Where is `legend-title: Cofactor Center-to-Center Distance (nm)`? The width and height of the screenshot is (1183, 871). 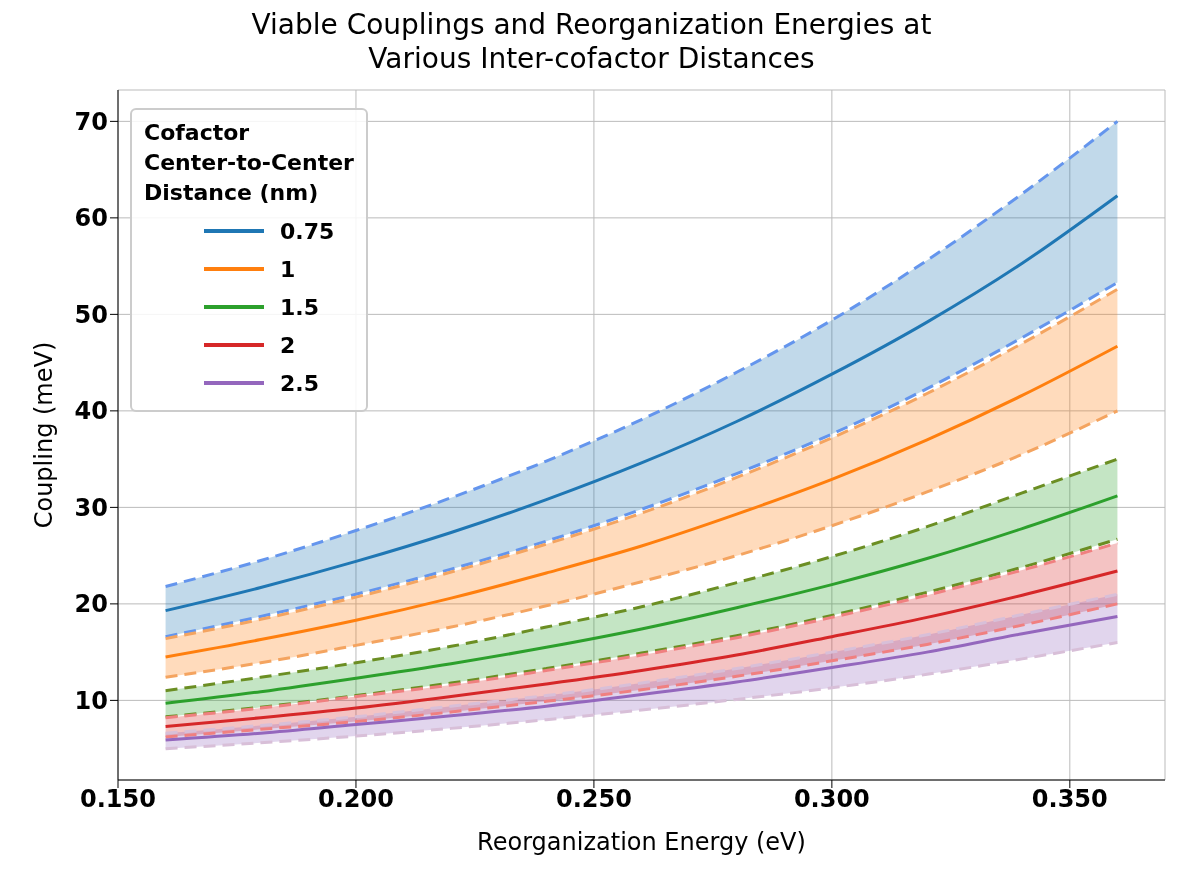
legend-title: Cofactor Center-to-Center Distance (nm) is located at coordinates (249, 163).